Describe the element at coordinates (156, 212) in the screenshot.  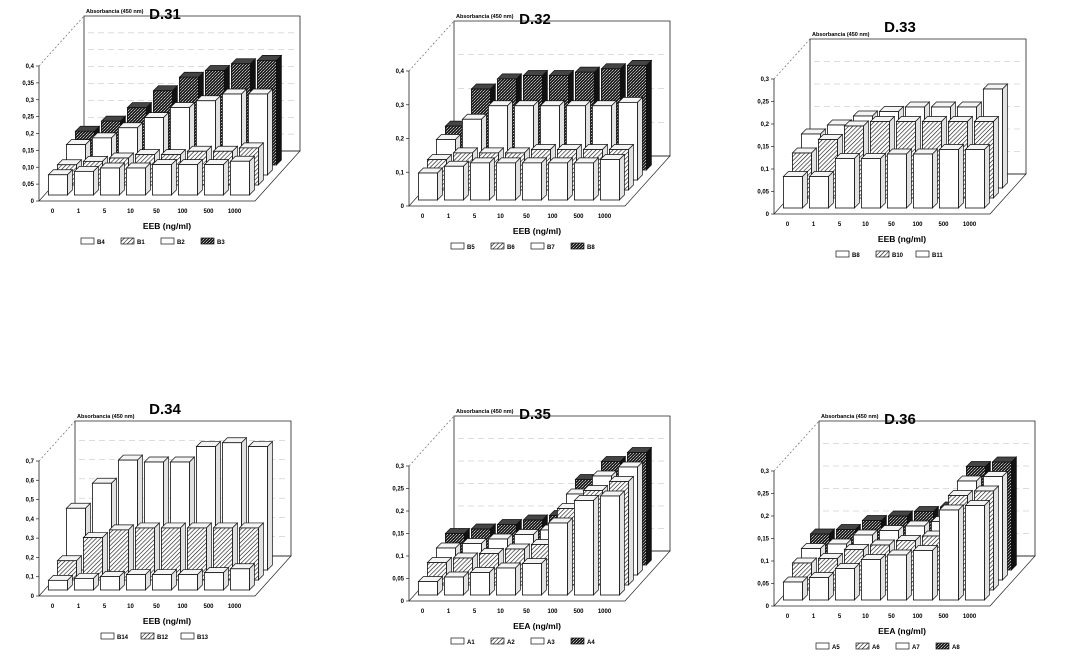
I see `x-tick-label: 50` at that location.